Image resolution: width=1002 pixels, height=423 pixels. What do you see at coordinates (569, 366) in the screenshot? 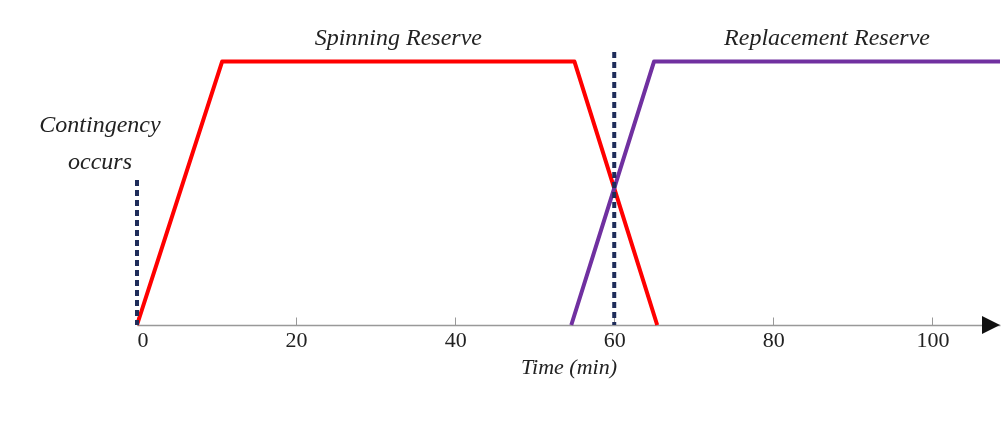
I see `x-axis-title: Time (min)` at bounding box center [569, 366].